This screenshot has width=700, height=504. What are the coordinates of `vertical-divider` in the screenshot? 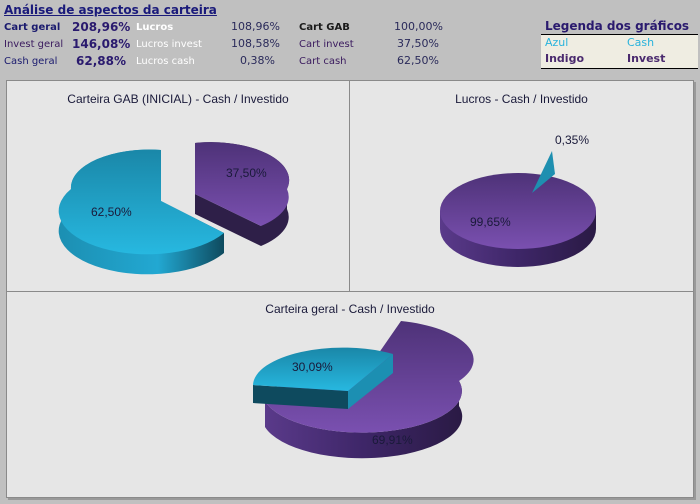 It's located at (349, 186).